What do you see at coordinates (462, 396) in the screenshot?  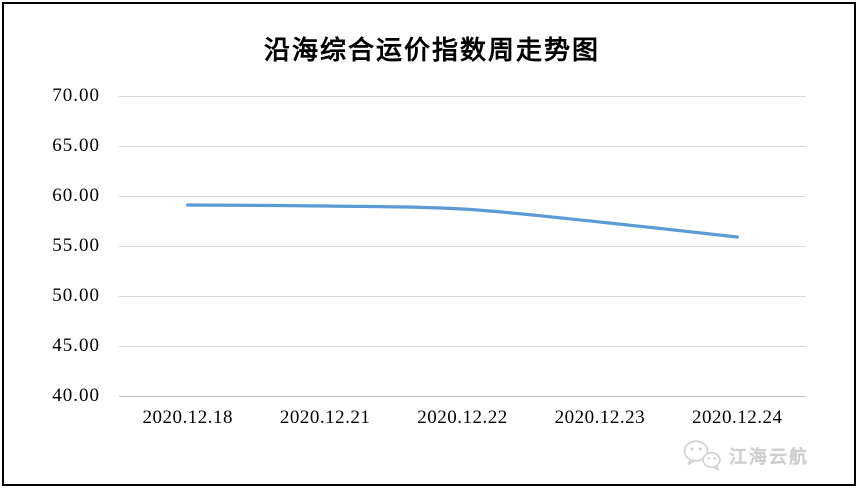 I see `x-axis-line` at bounding box center [462, 396].